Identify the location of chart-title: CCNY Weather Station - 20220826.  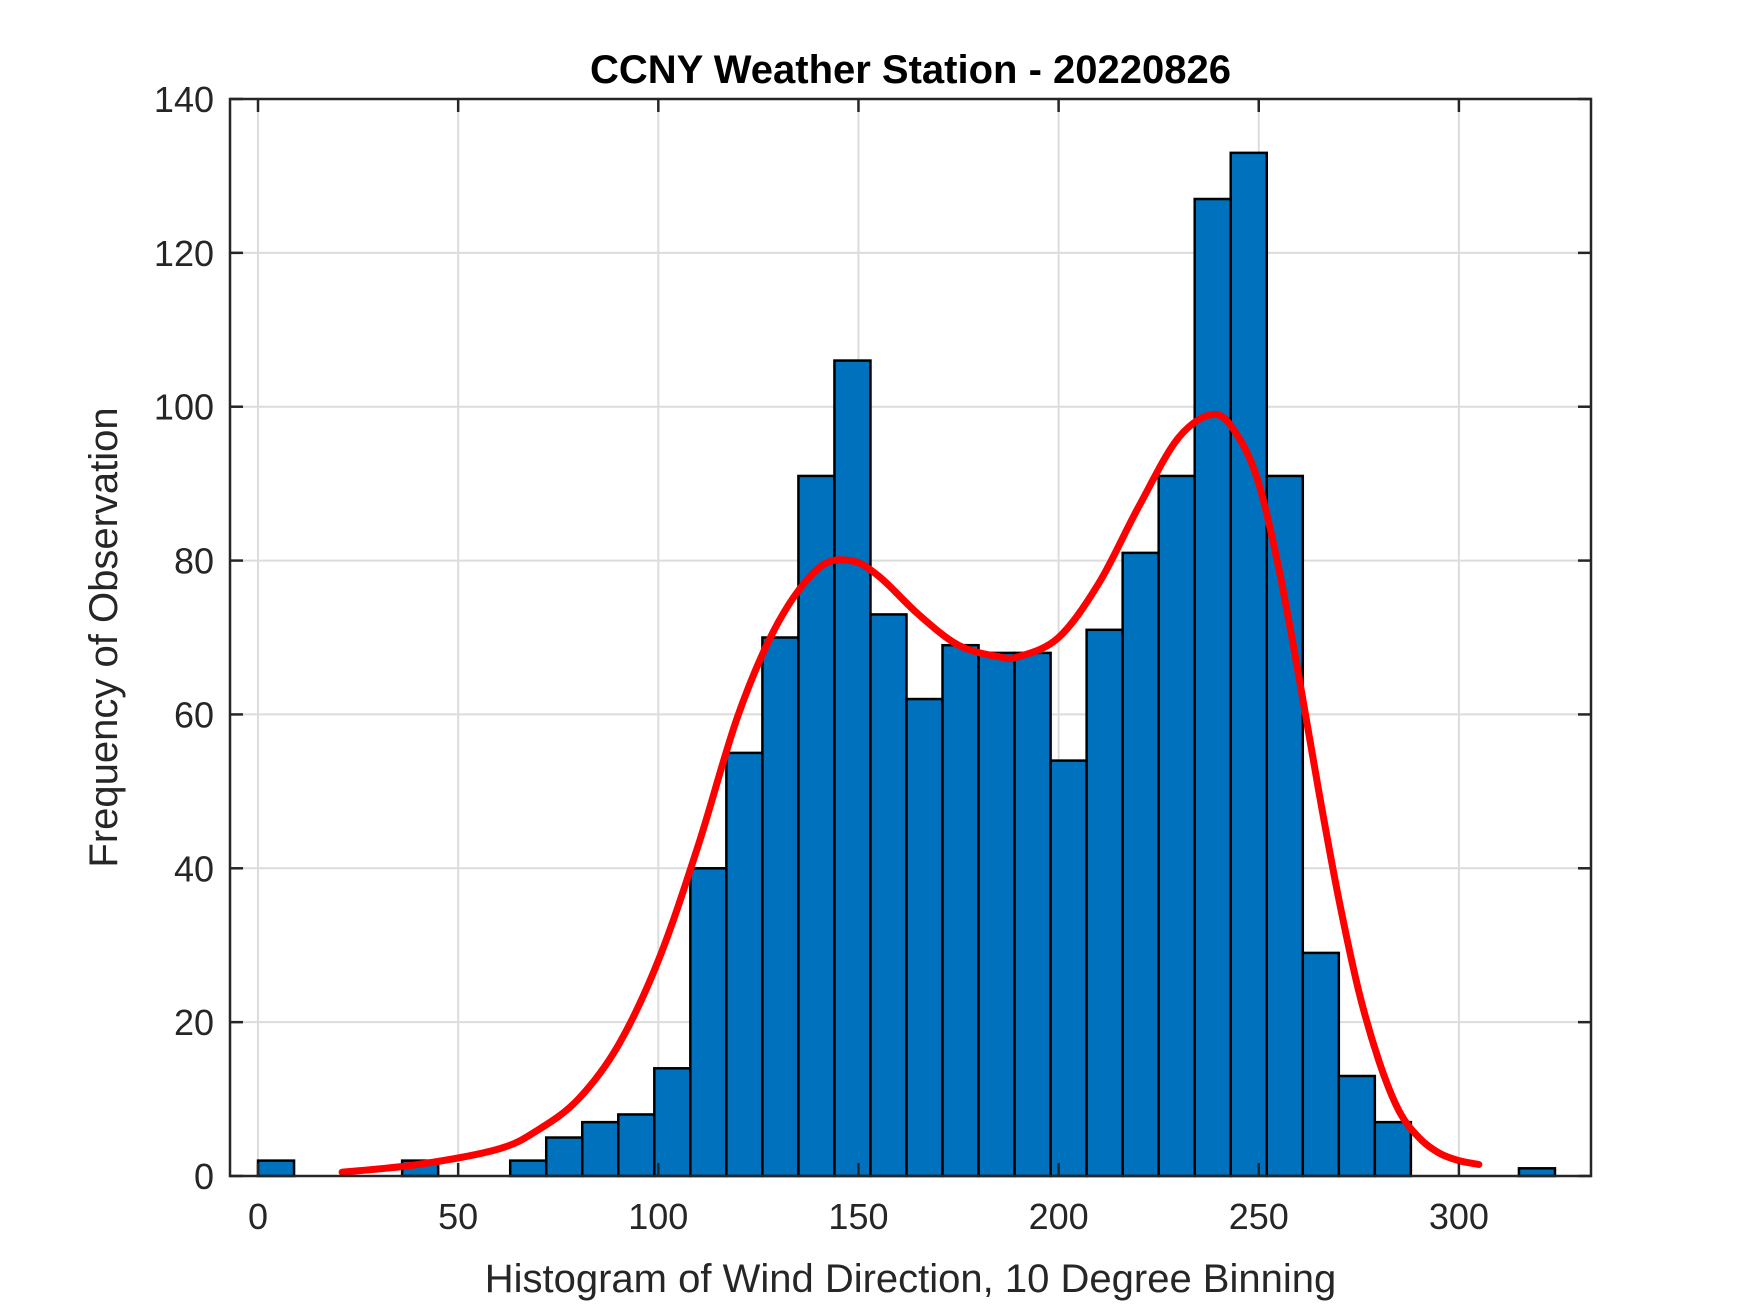
(910, 70).